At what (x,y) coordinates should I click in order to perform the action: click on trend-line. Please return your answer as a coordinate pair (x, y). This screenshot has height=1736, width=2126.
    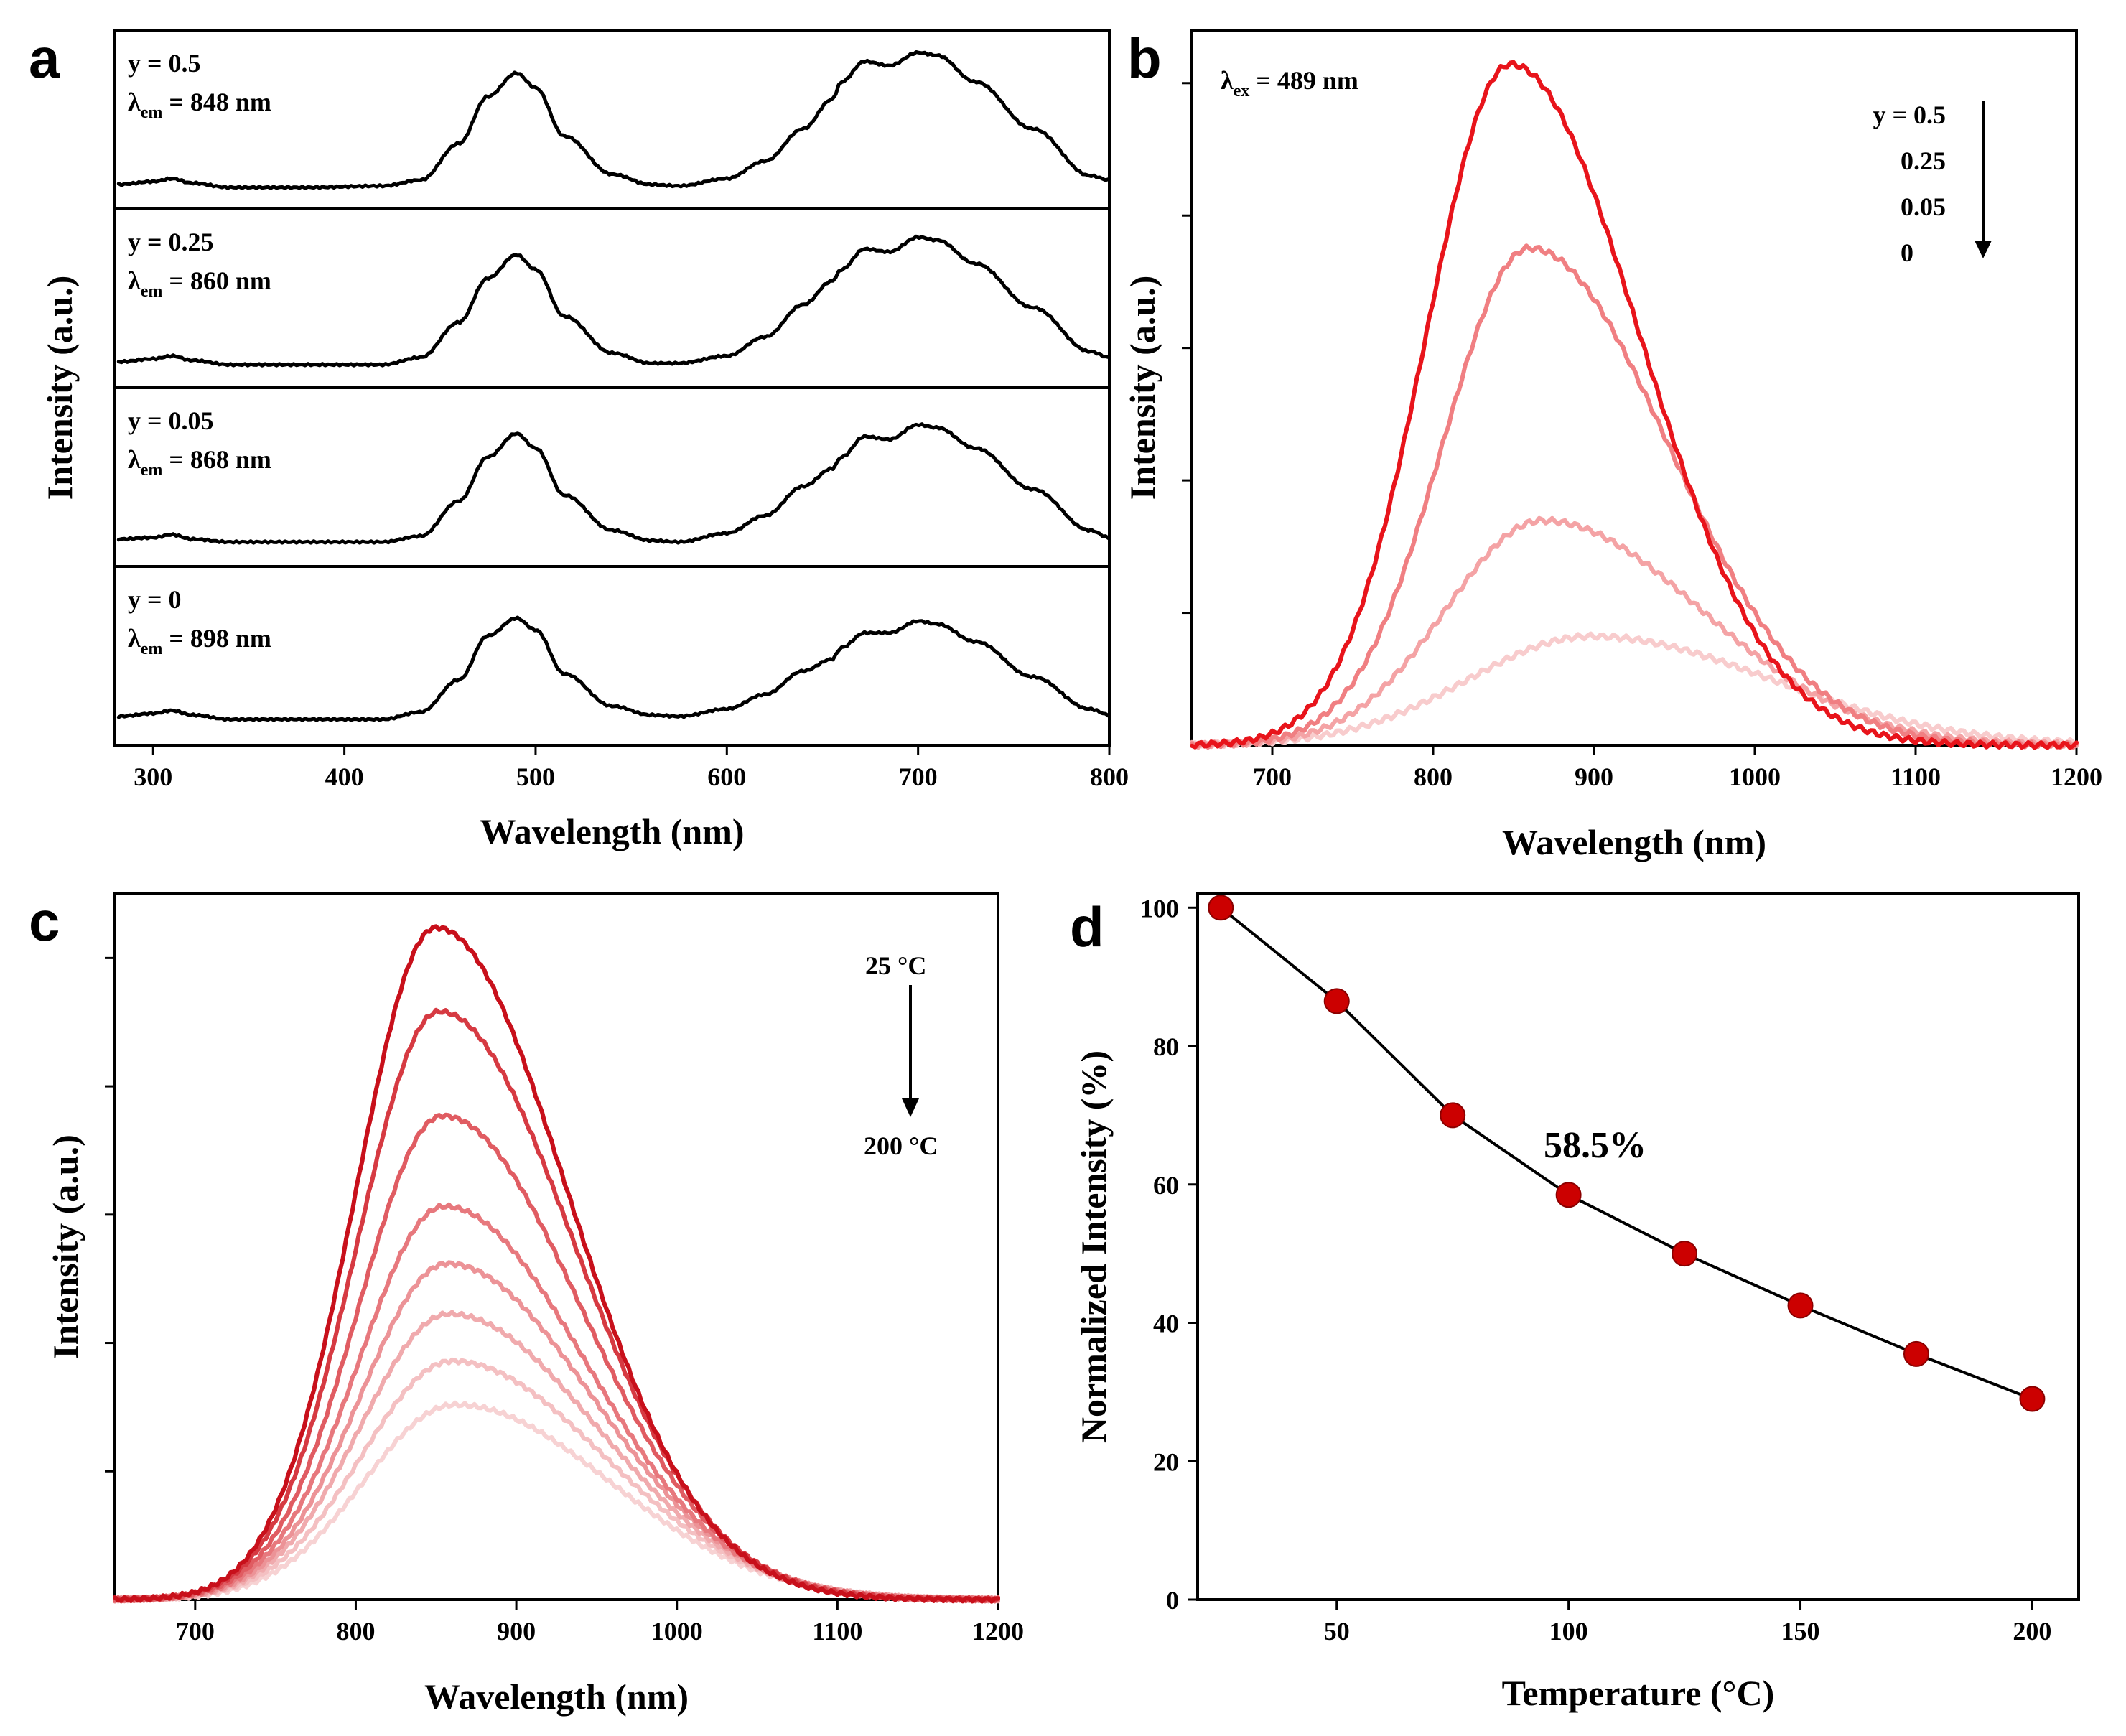
    Looking at the image, I should click on (1626, 1153).